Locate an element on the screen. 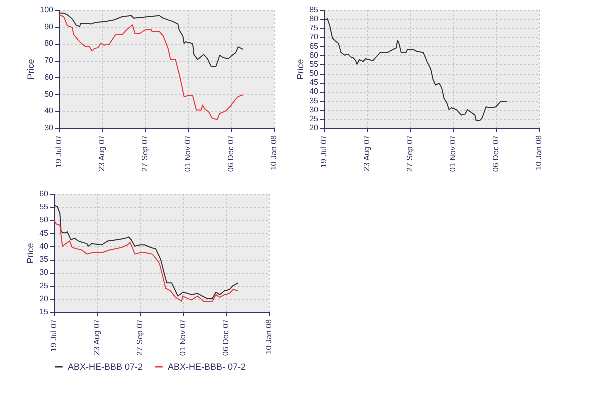 This screenshot has height=400, width=600. legend-label: ABX-HE-BBB- 07-2 is located at coordinates (207, 367).